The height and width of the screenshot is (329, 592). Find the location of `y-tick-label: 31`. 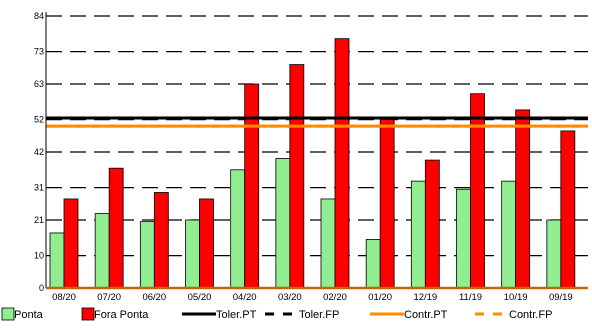

y-tick-label: 31 is located at coordinates (39, 188).